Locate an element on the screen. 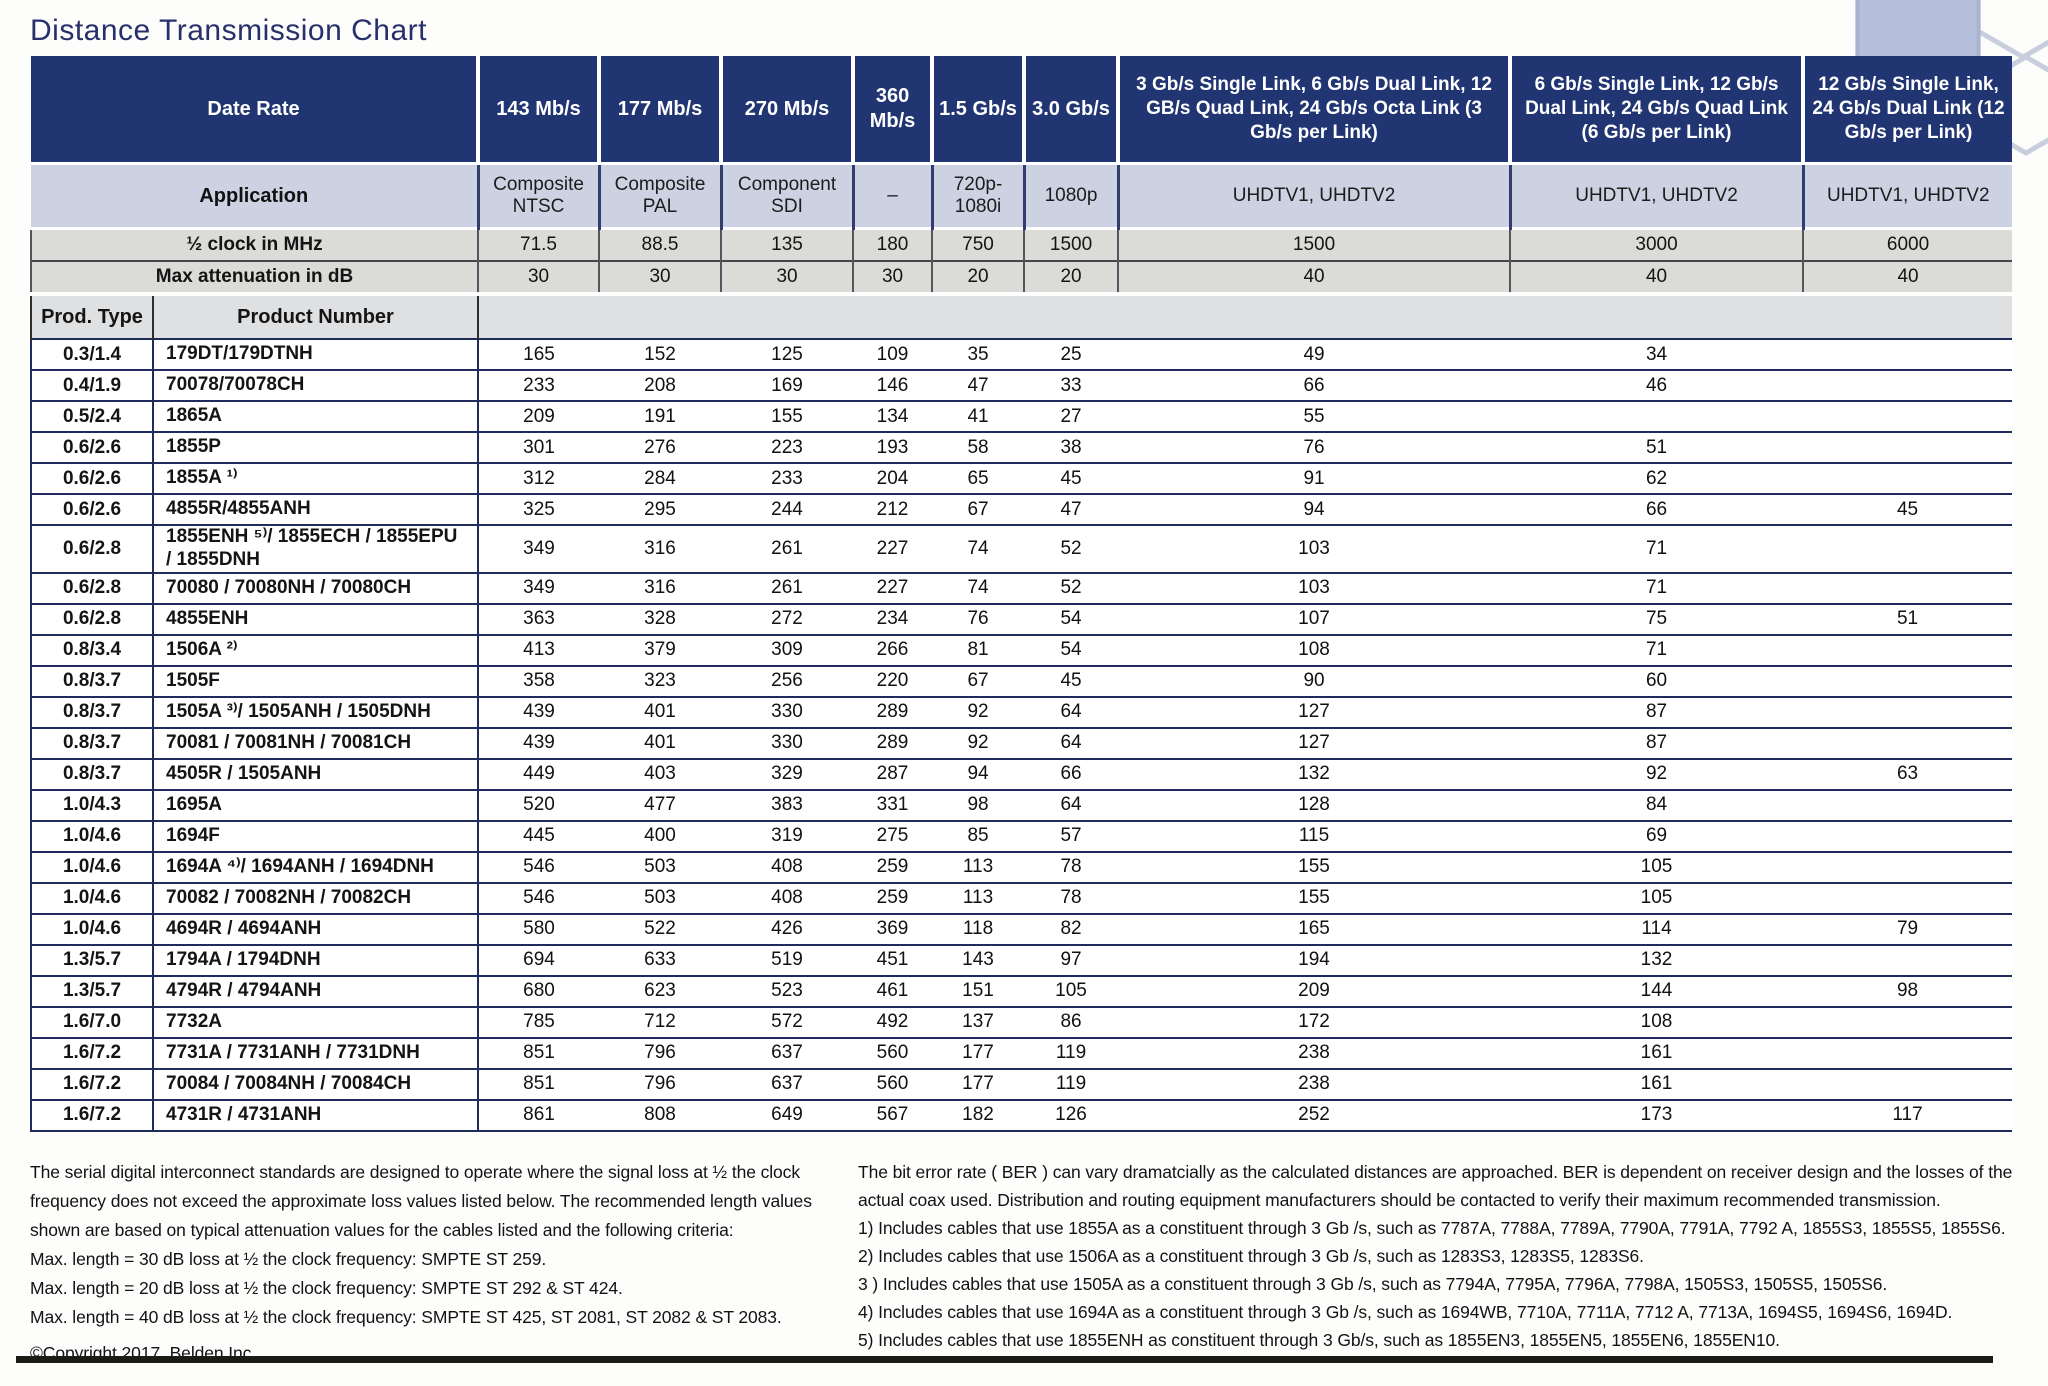  distance-value-cell: 680 is located at coordinates (539, 990).